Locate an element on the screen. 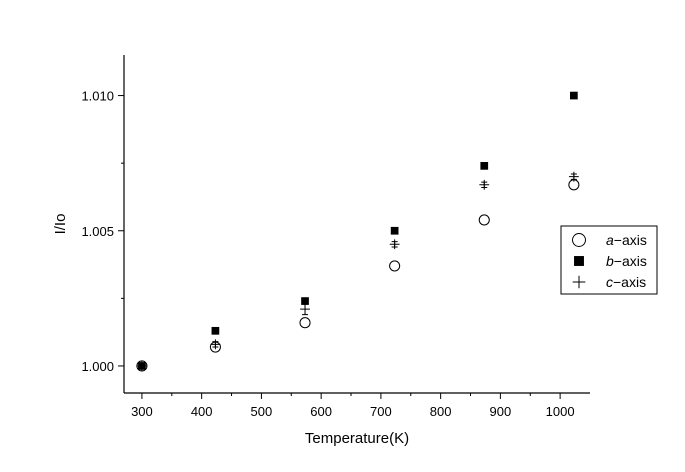 The image size is (685, 472). x-tick-label: 700 is located at coordinates (381, 411).